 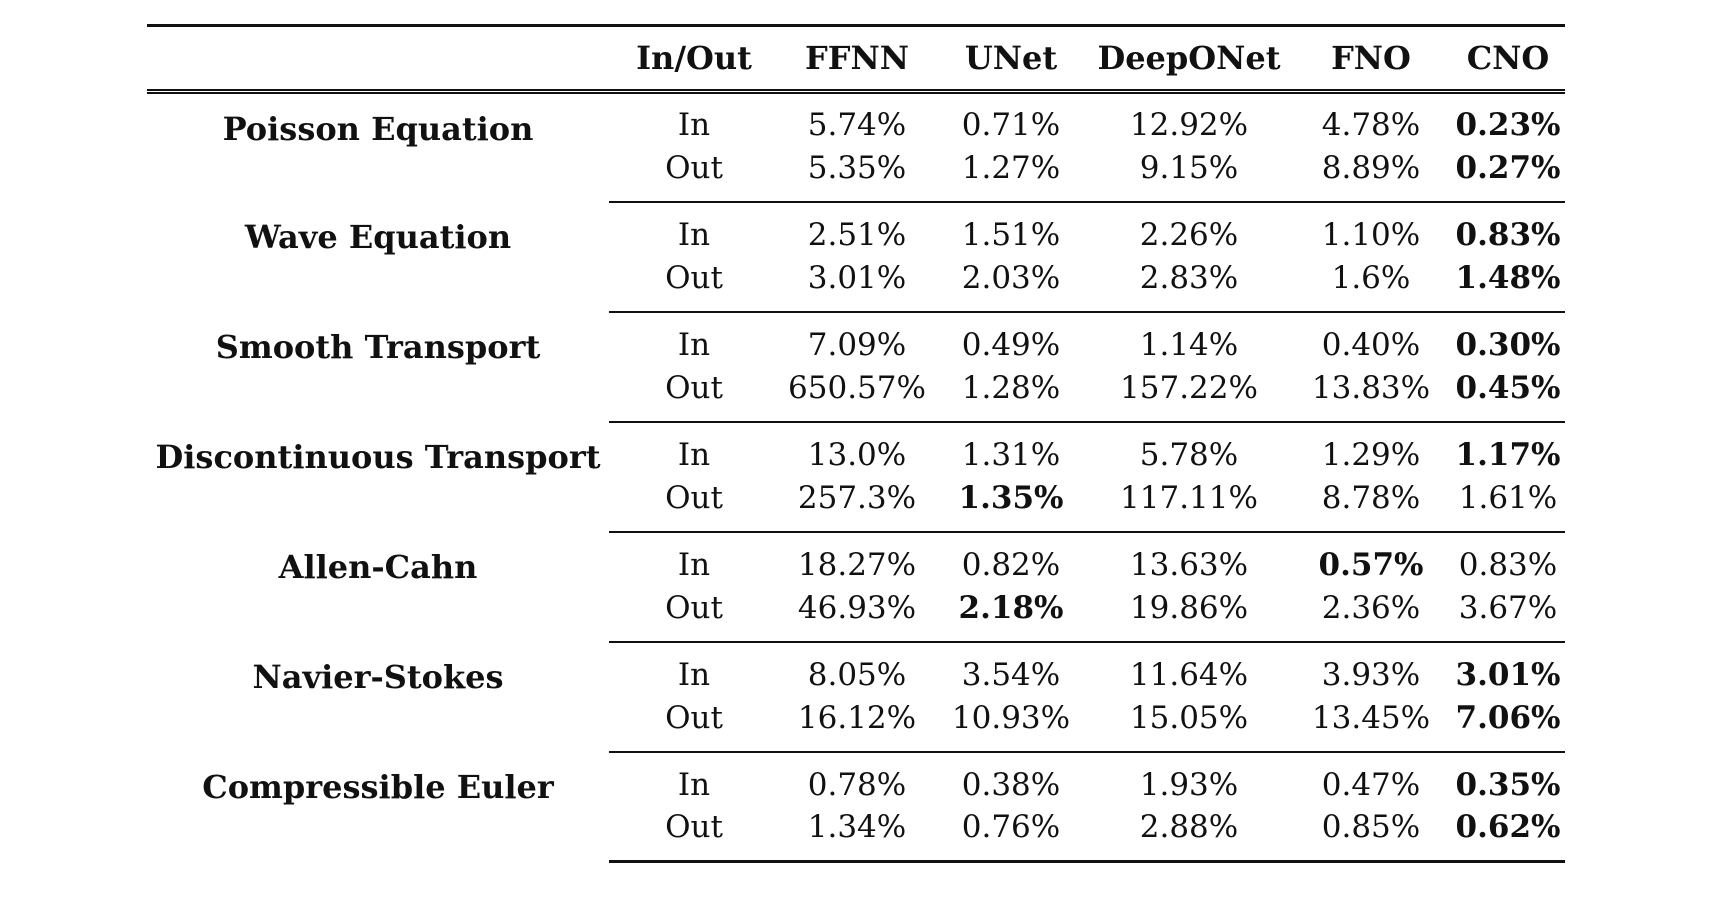 What do you see at coordinates (1508, 59) in the screenshot?
I see `header-cno: CNO` at bounding box center [1508, 59].